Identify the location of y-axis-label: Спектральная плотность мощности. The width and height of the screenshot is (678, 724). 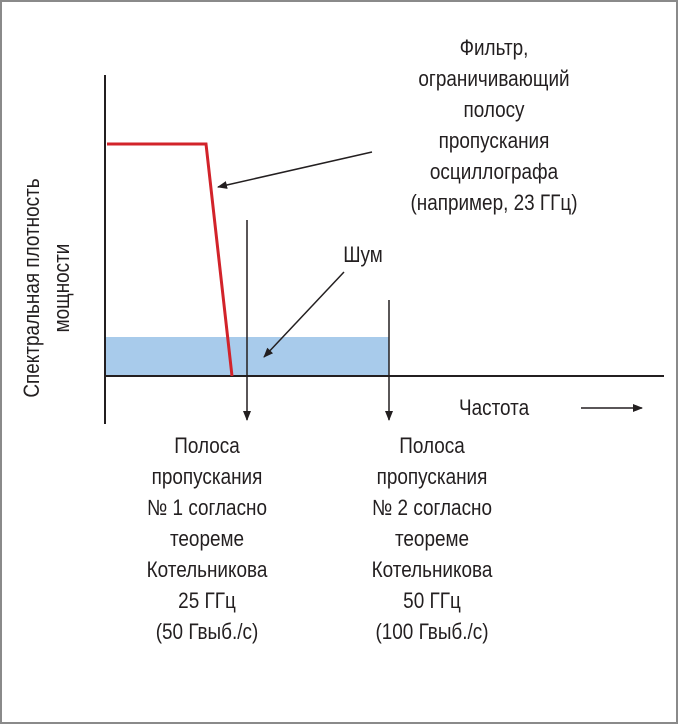
(46, 288).